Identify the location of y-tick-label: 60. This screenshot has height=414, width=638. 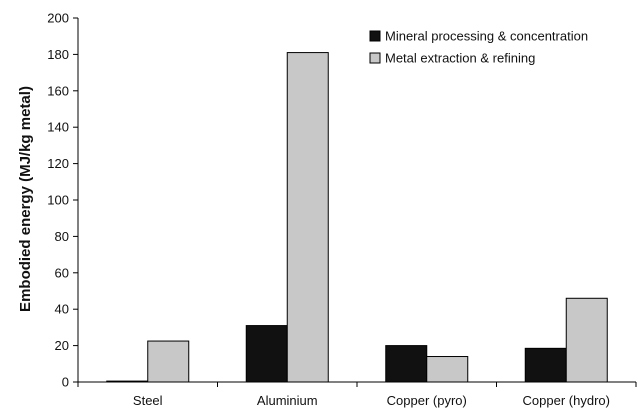
(62, 272).